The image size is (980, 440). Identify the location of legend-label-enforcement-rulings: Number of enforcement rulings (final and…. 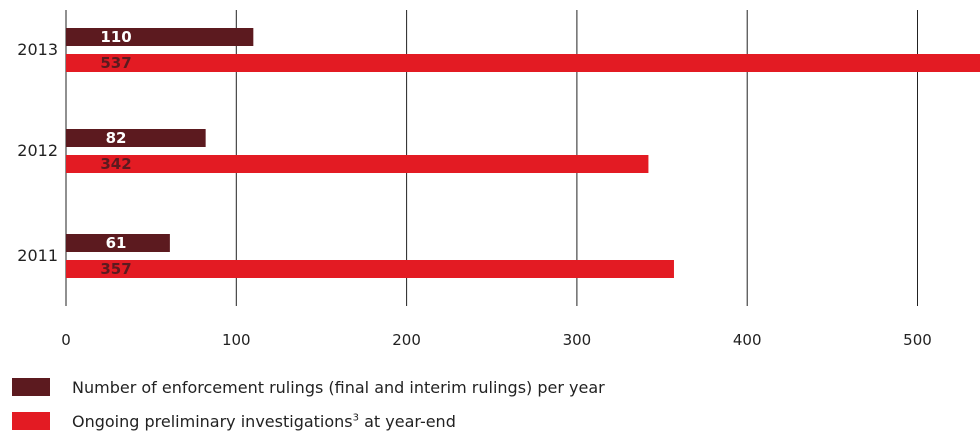
(338, 387).